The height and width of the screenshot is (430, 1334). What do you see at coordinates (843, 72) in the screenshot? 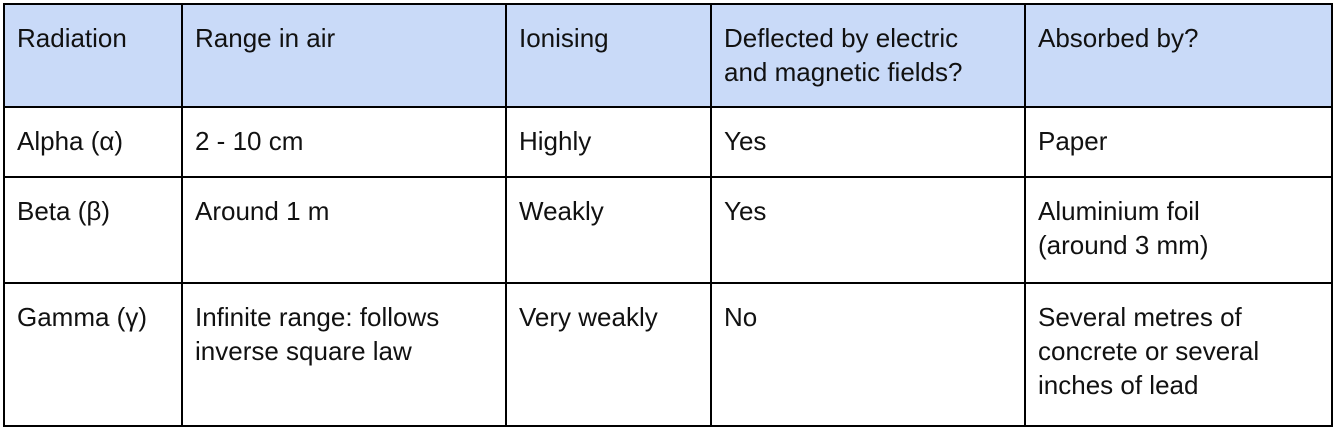
I see `cell-line: and magnetic fields?` at bounding box center [843, 72].